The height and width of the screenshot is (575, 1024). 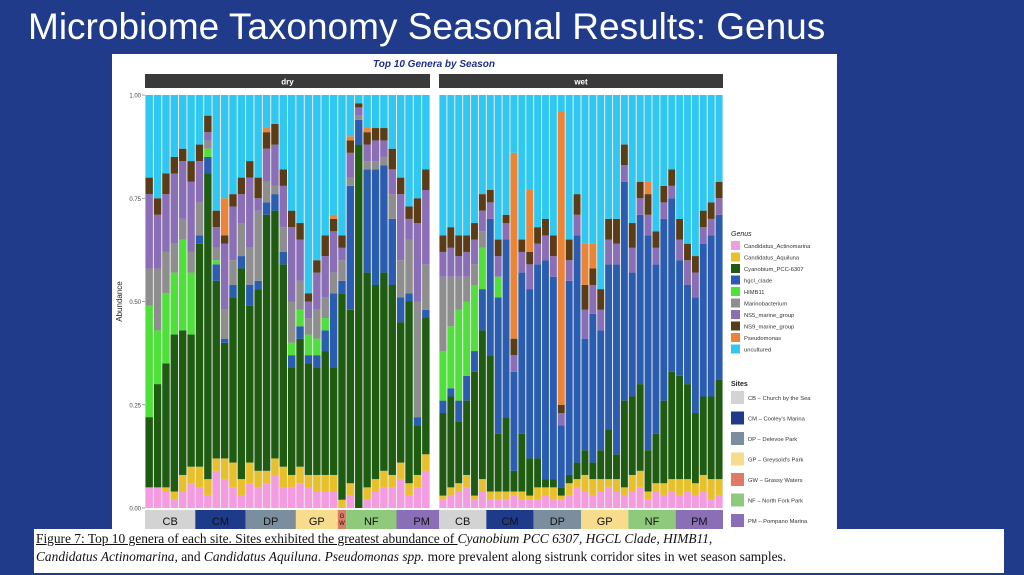 What do you see at coordinates (762, 339) in the screenshot?
I see `genus-legend-label: Pseudomonas` at bounding box center [762, 339].